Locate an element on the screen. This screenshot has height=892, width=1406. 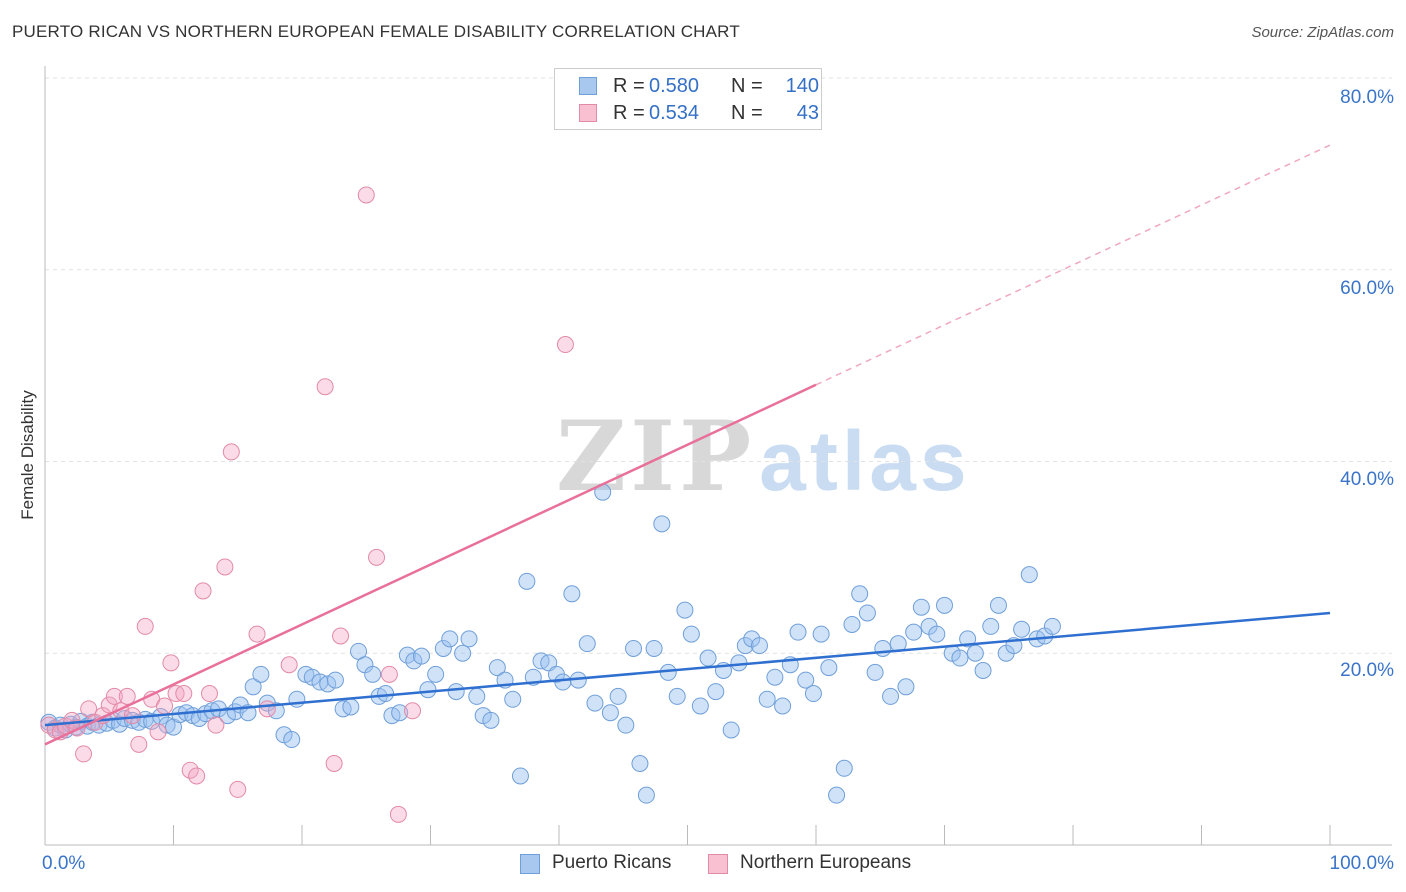
r-label: R = is located at coordinates (632, 86).